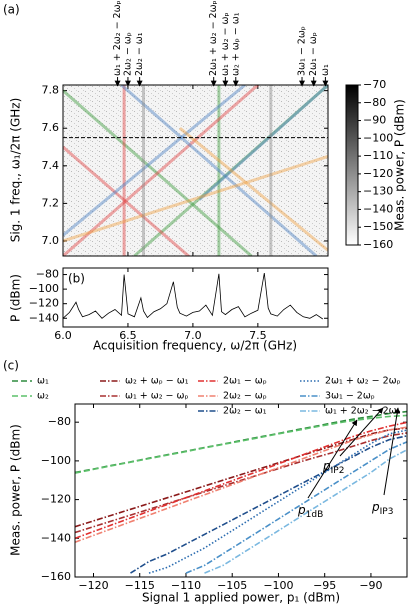 This screenshot has height=614, width=416. What do you see at coordinates (225, 44) in the screenshot?
I see `product-label: ω₁ + ω₂ − ωₚ` at bounding box center [225, 44].